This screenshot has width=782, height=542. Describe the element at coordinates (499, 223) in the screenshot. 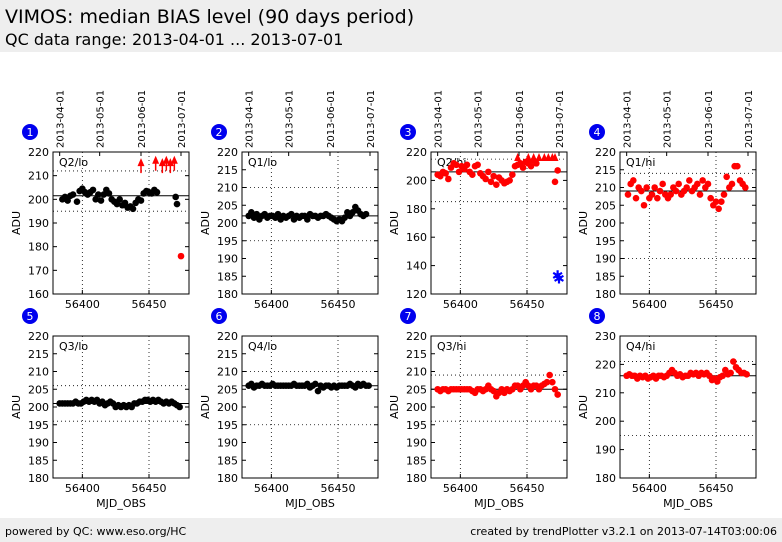

I see `chart-3-frame` at that location.